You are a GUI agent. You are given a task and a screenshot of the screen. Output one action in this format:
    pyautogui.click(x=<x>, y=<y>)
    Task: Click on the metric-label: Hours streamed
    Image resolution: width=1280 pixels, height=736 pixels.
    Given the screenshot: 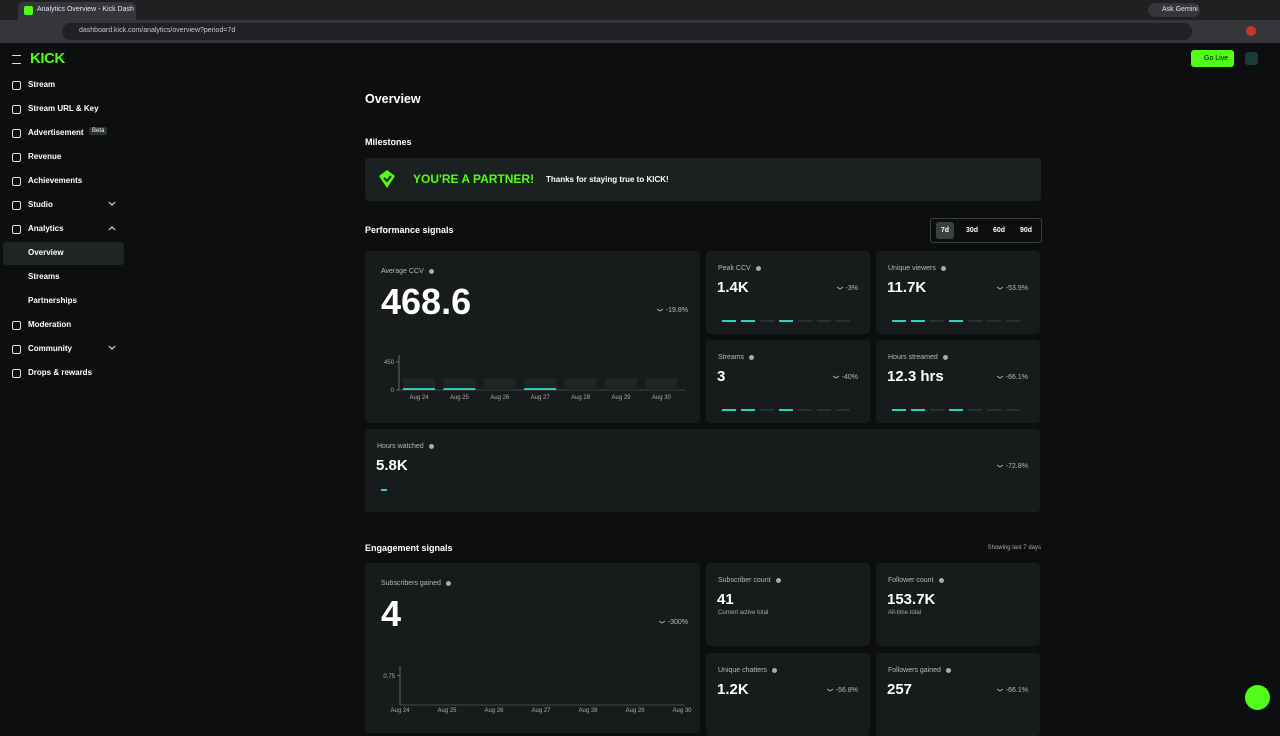 What is the action you would take?
    pyautogui.click(x=913, y=357)
    